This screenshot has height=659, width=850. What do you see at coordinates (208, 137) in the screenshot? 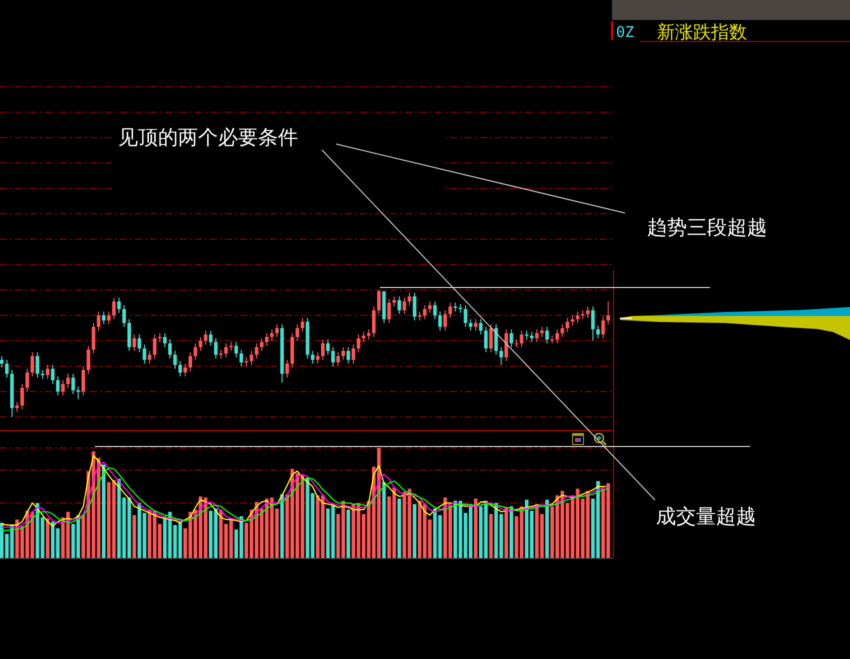
I see `text: 见顶的两个必要条件` at bounding box center [208, 137].